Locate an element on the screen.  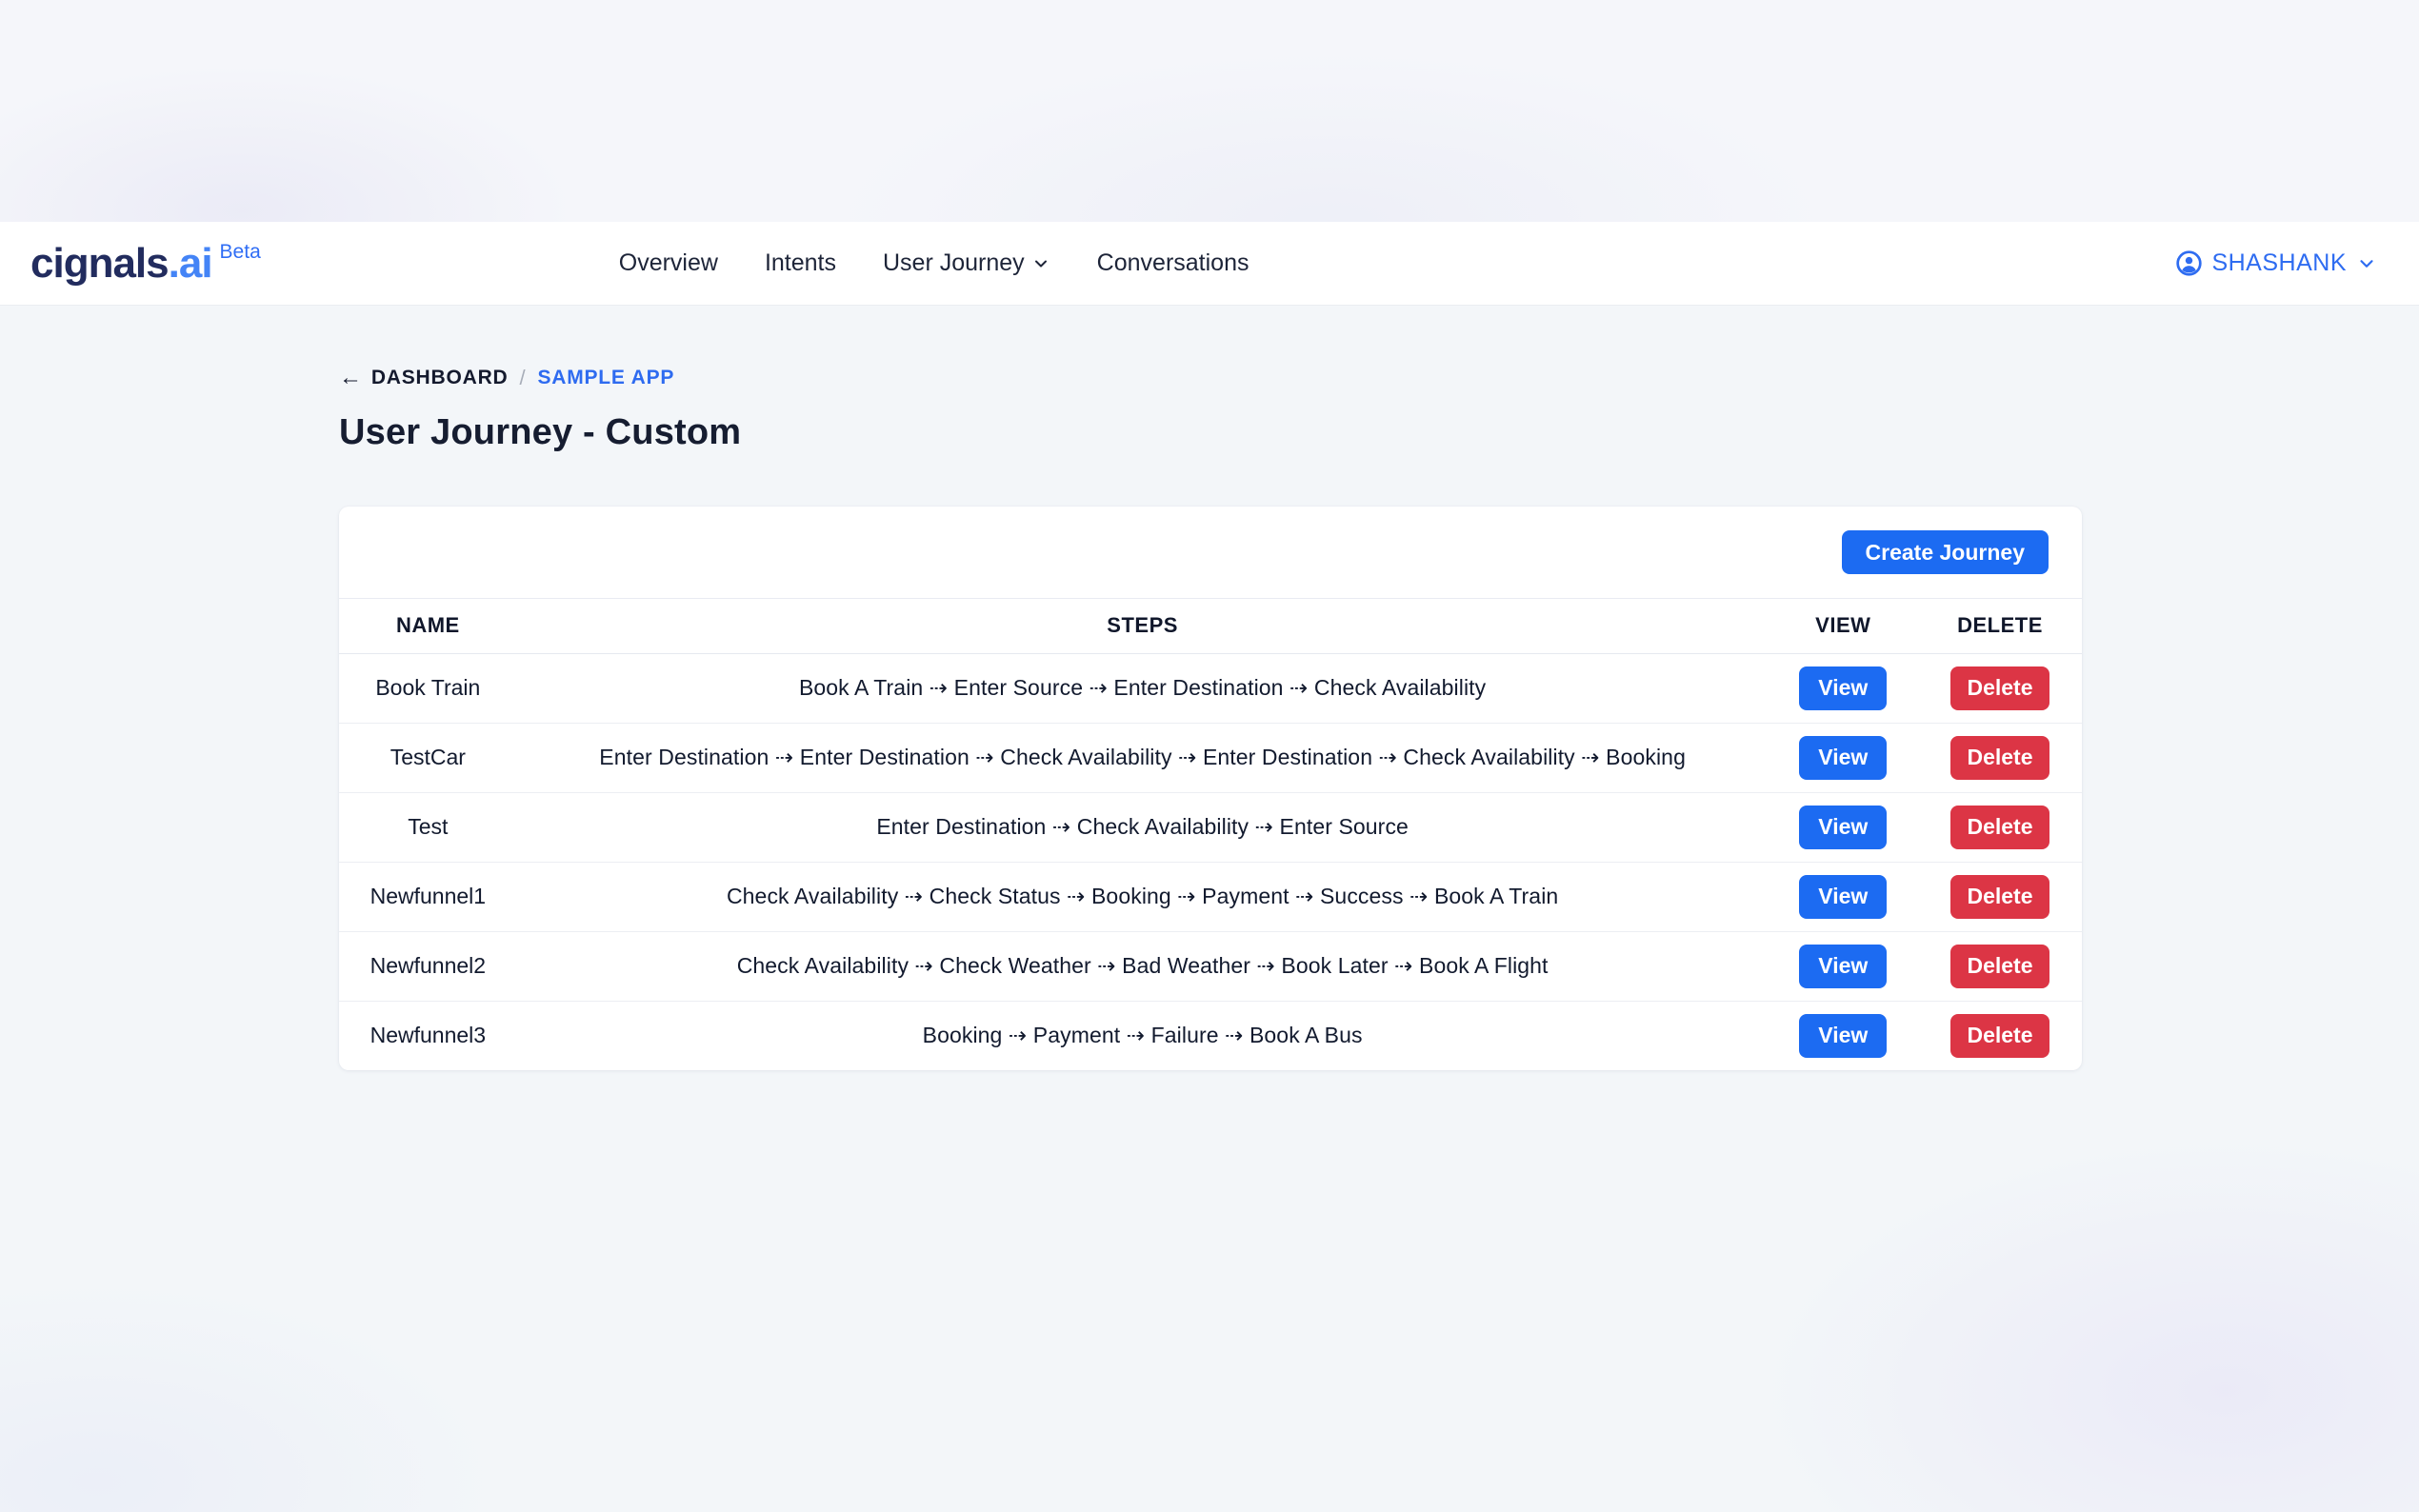
user-avatar-icon is located at coordinates (2189, 263).